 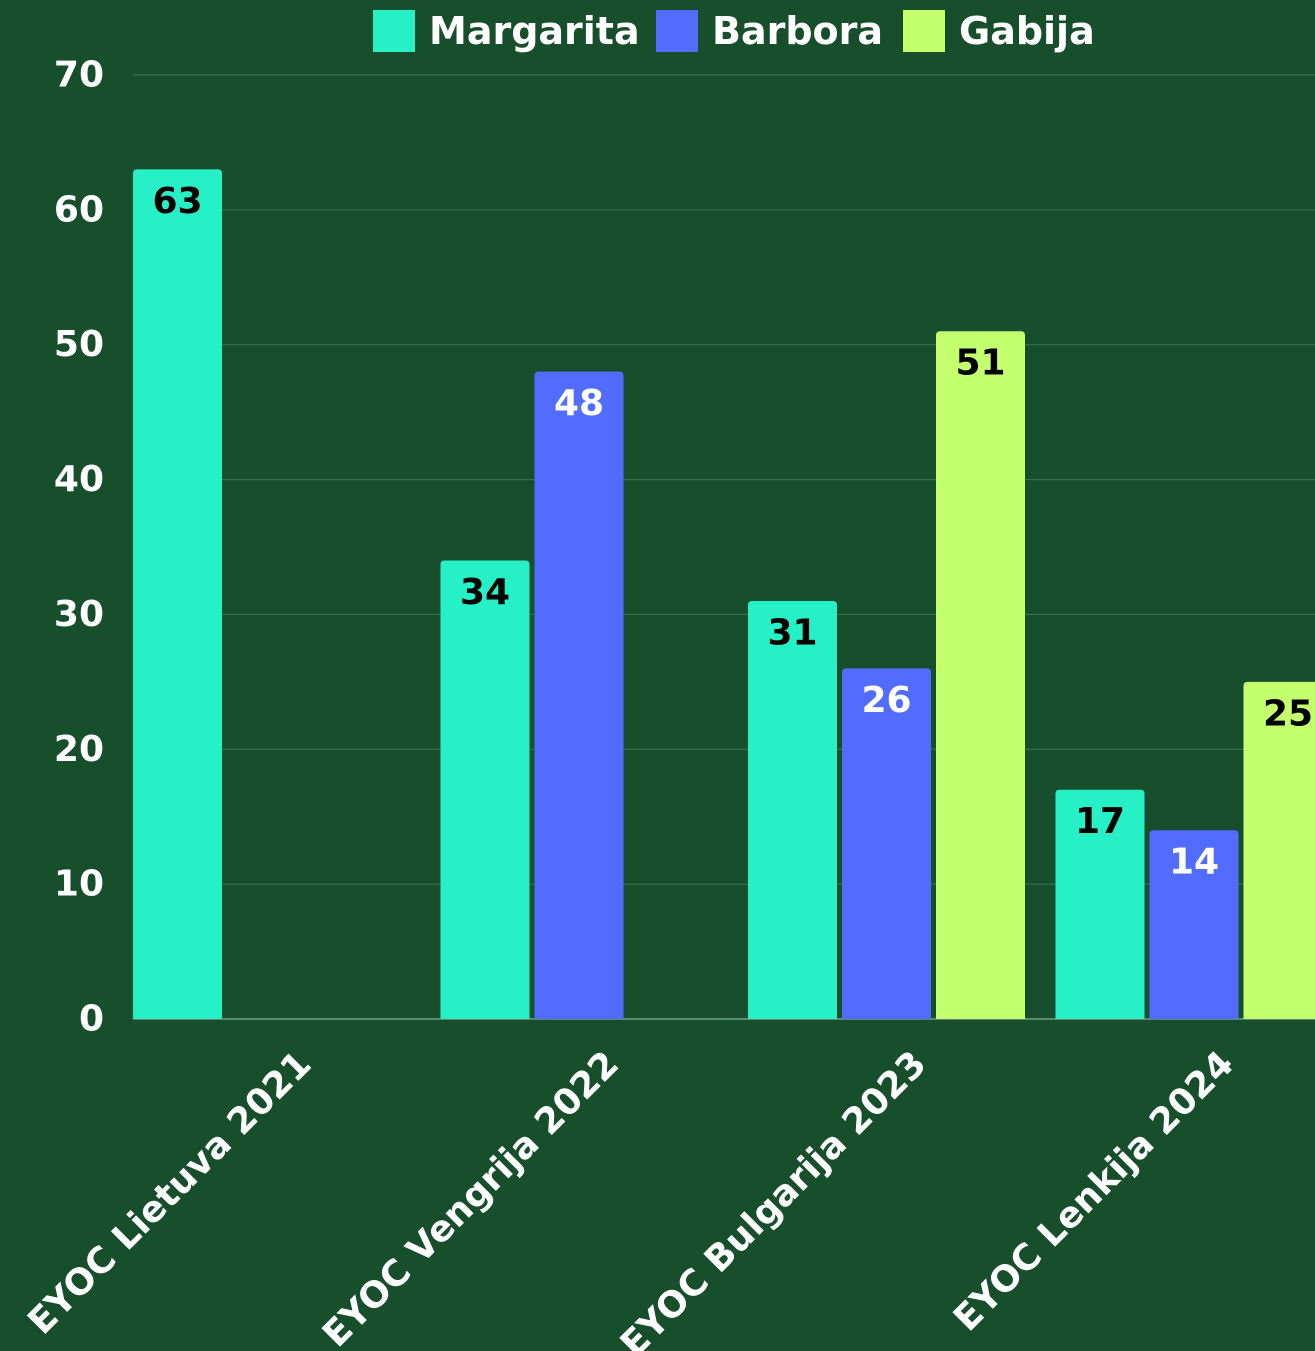 What do you see at coordinates (79, 884) in the screenshot?
I see `y-tick-label: 10` at bounding box center [79, 884].